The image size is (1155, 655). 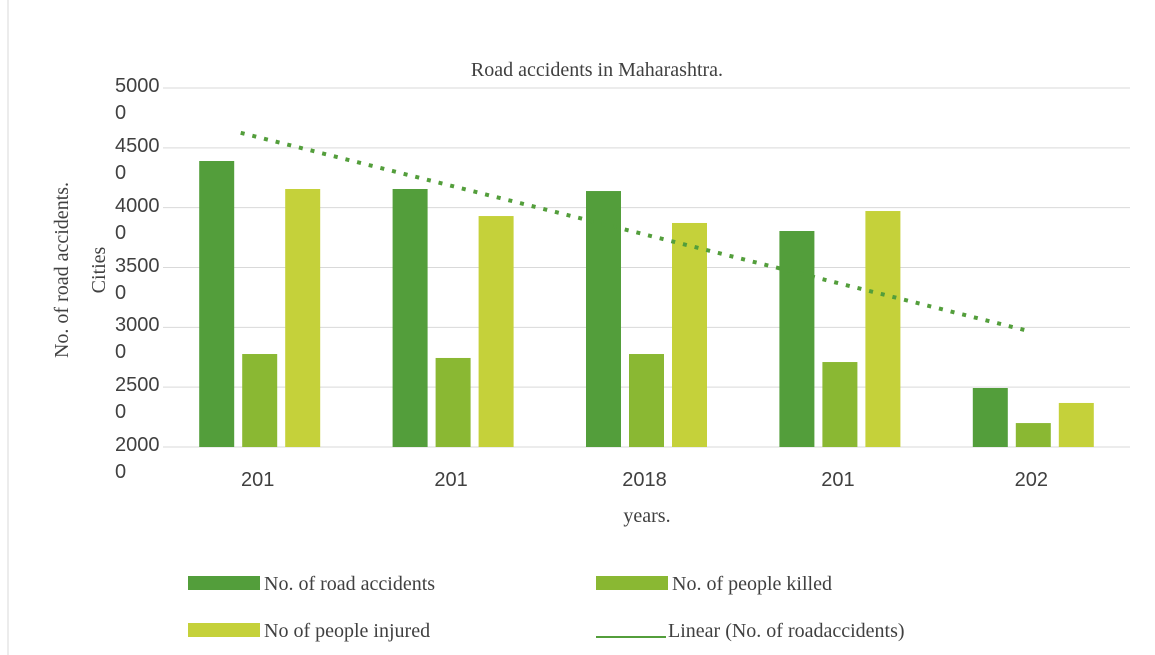 What do you see at coordinates (786, 631) in the screenshot?
I see `legend-label: Linear (No. of roadaccidents)` at bounding box center [786, 631].